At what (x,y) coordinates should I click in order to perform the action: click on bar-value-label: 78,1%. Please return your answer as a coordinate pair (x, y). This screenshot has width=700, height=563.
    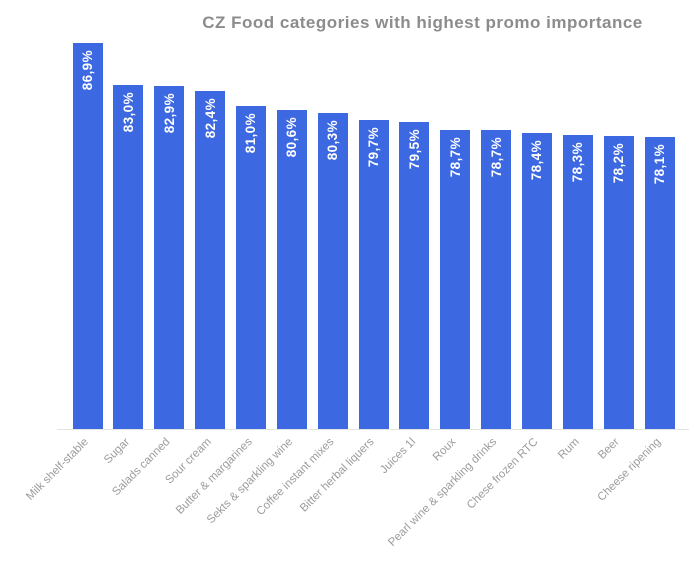
    Looking at the image, I should click on (659, 164).